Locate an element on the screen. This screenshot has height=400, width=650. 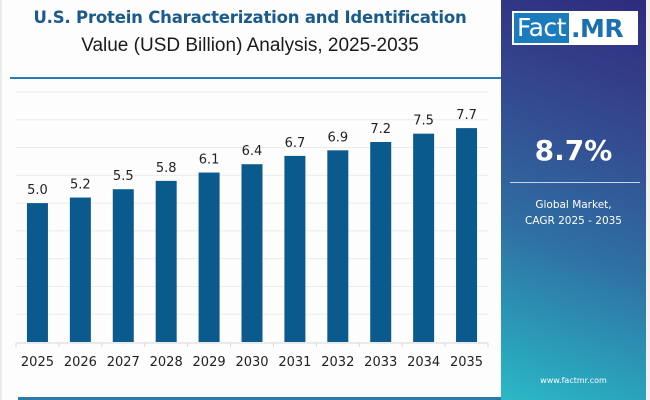
x-tick-label: 2031 is located at coordinates (294, 362).